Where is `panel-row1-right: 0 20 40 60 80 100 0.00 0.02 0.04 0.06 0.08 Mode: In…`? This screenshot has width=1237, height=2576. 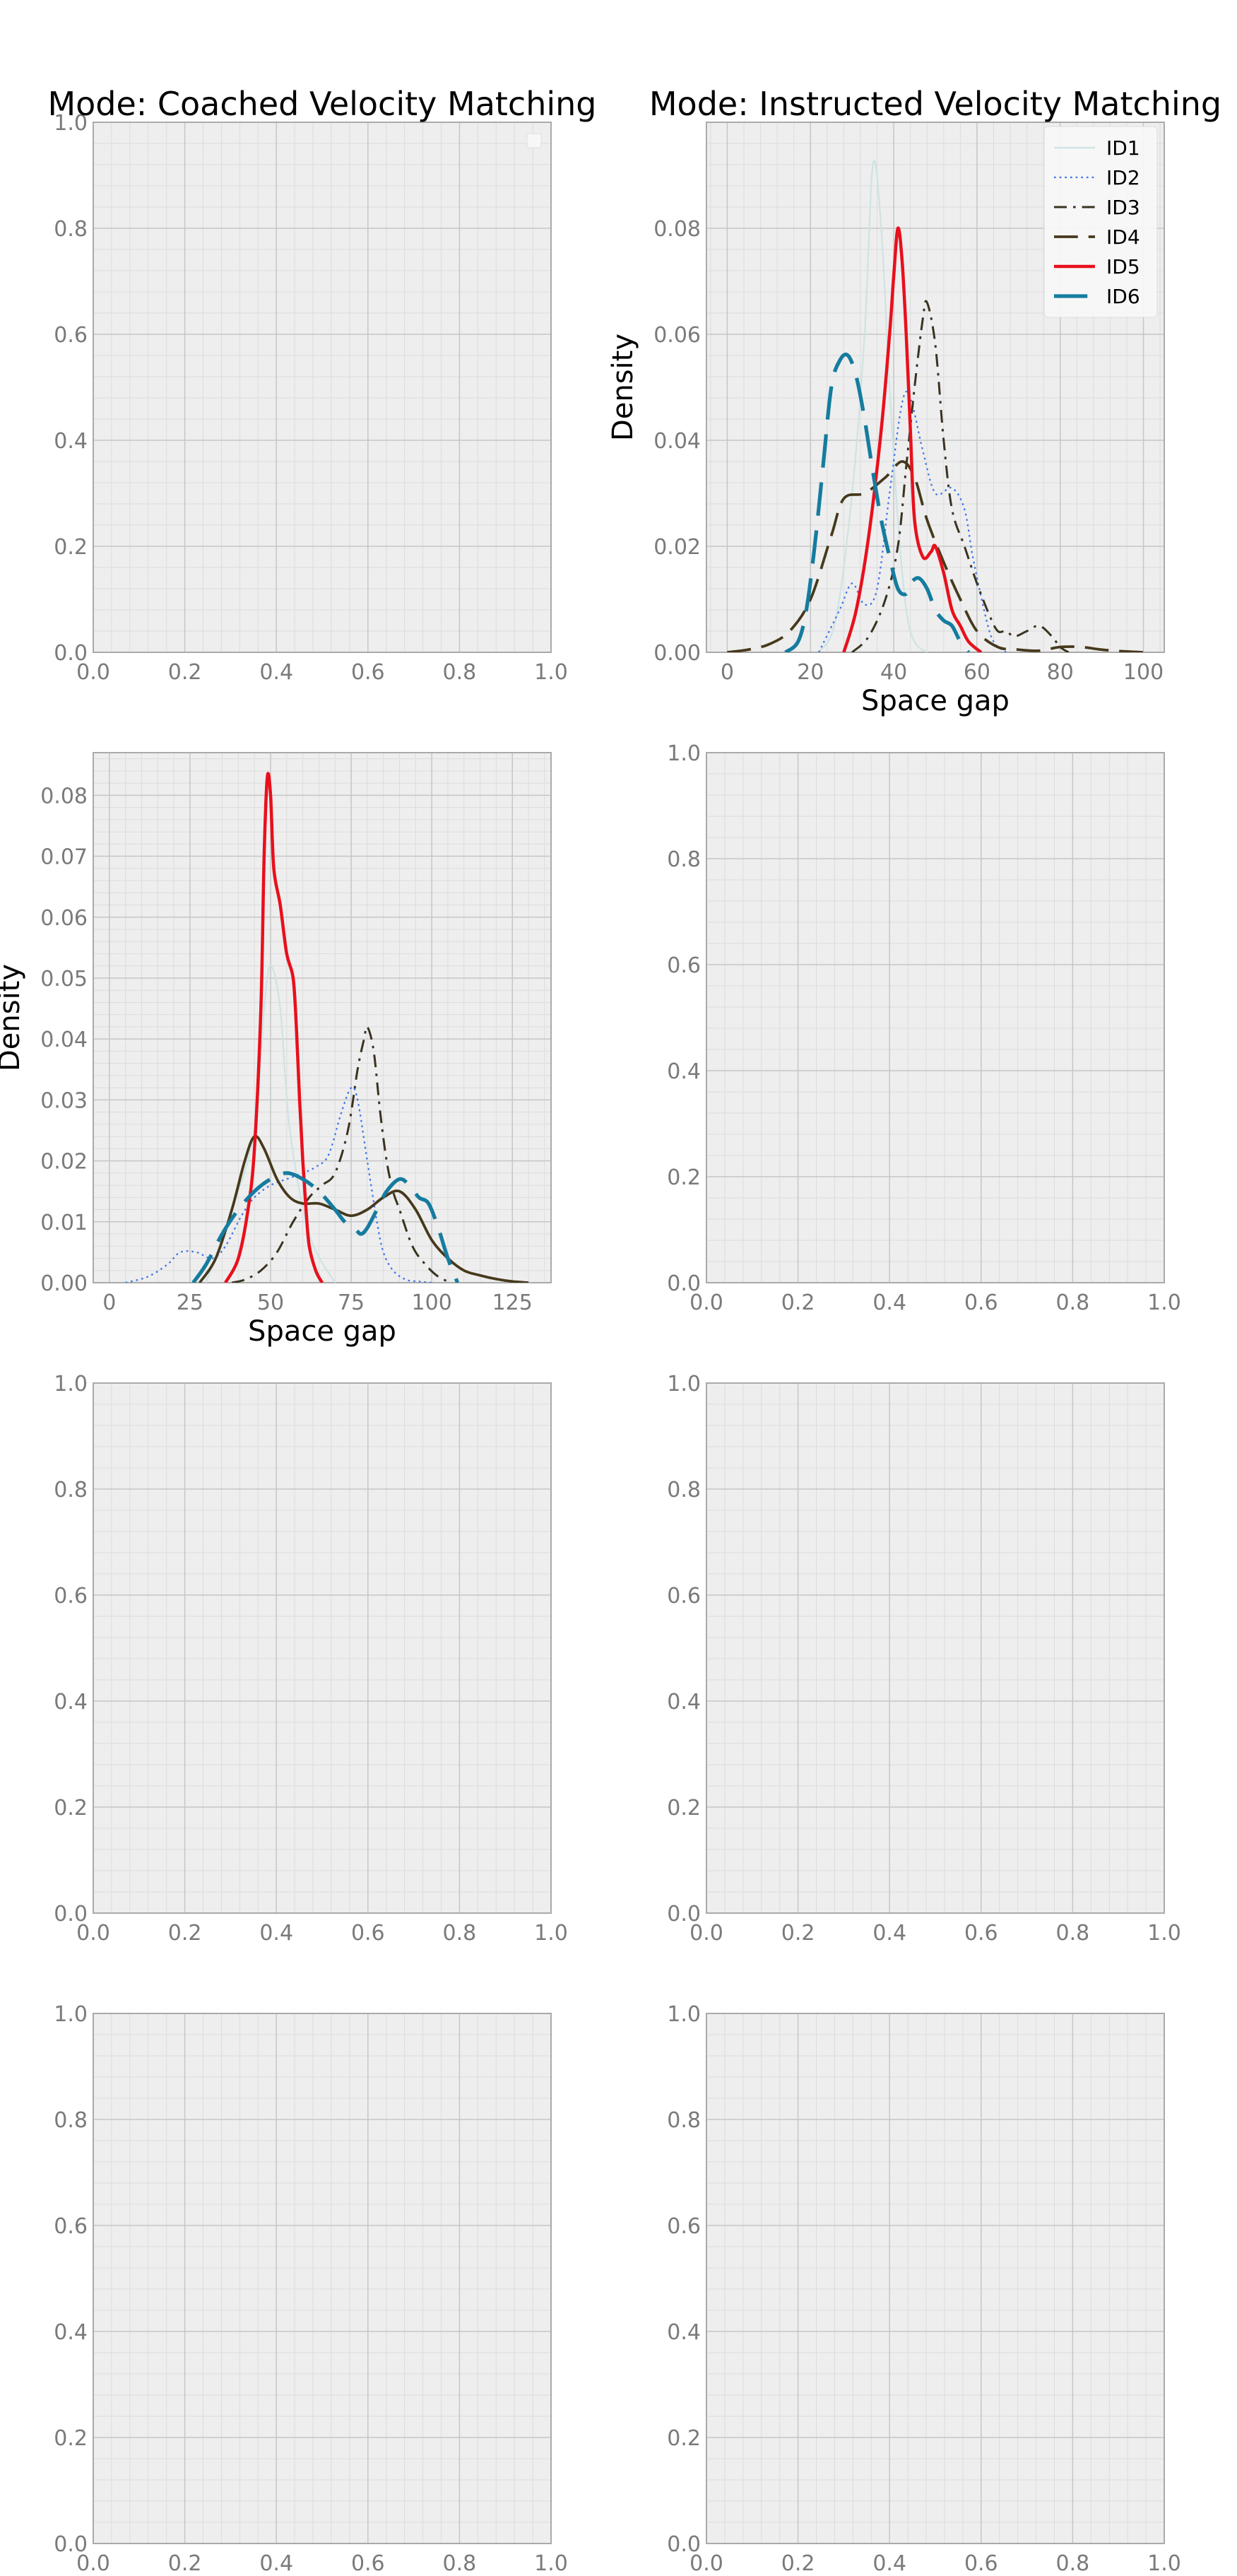 panel-row1-right: 0 20 40 60 80 100 0.00 0.02 0.04 0.06 0.08 Mode: In… is located at coordinates (914, 401).